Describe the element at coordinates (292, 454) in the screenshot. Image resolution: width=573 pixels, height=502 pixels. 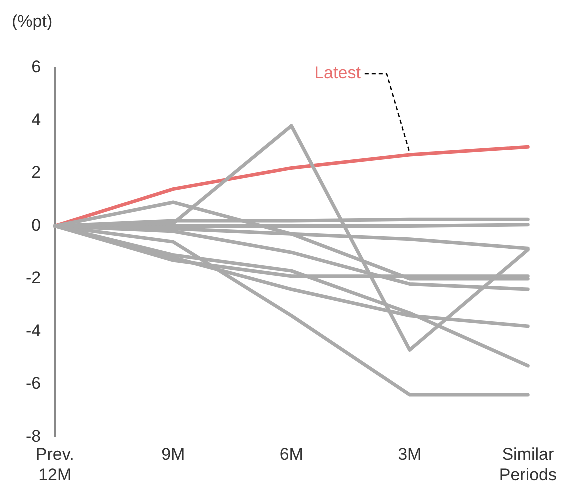
I see `x-tick-label: 6M` at that location.